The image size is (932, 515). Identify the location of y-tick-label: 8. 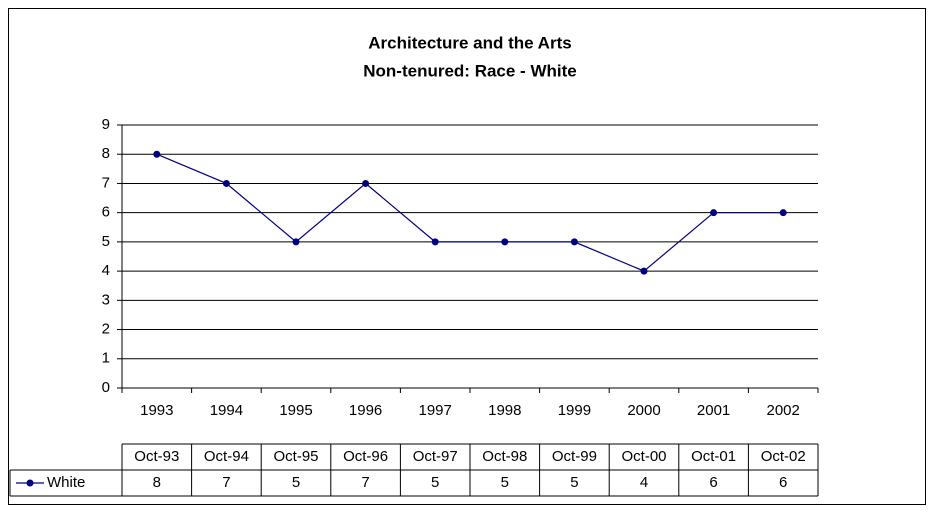
(106, 153).